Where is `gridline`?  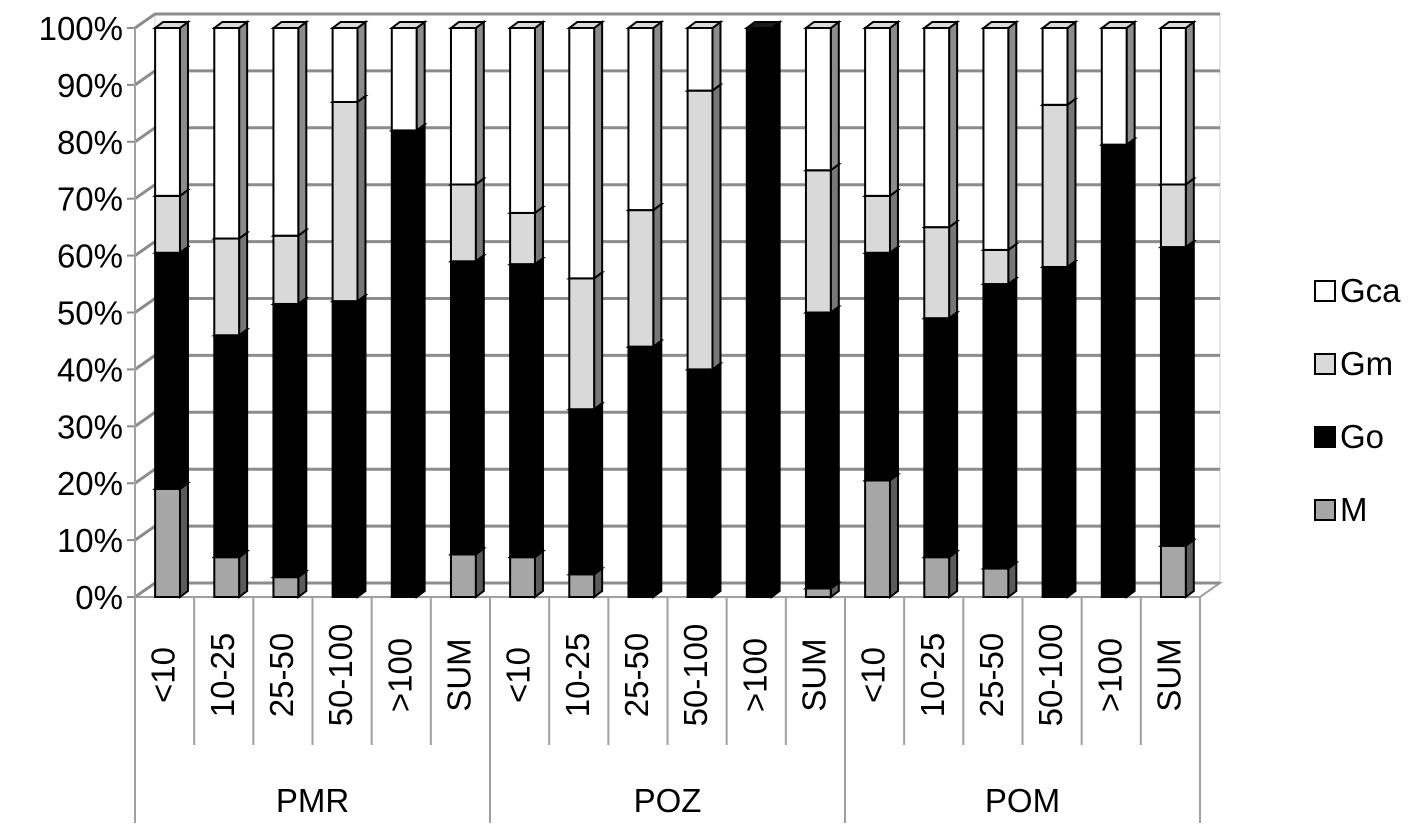
gridline is located at coordinates (677, 21).